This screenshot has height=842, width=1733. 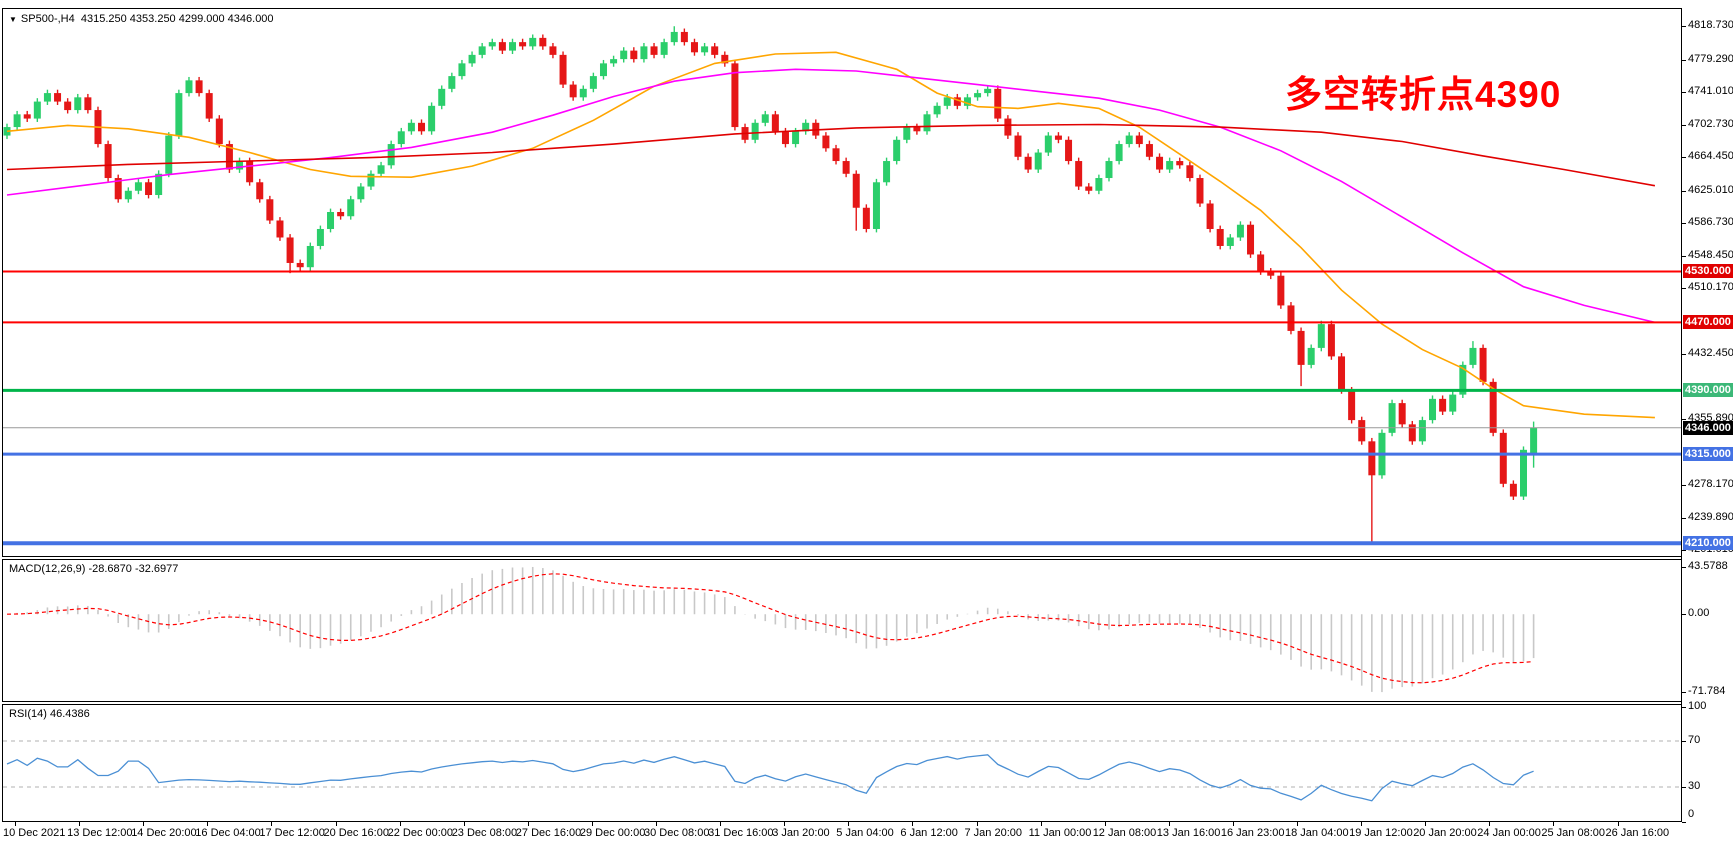 What do you see at coordinates (1707, 691) in the screenshot?
I see `macd-tick-label: -71.784` at bounding box center [1707, 691].